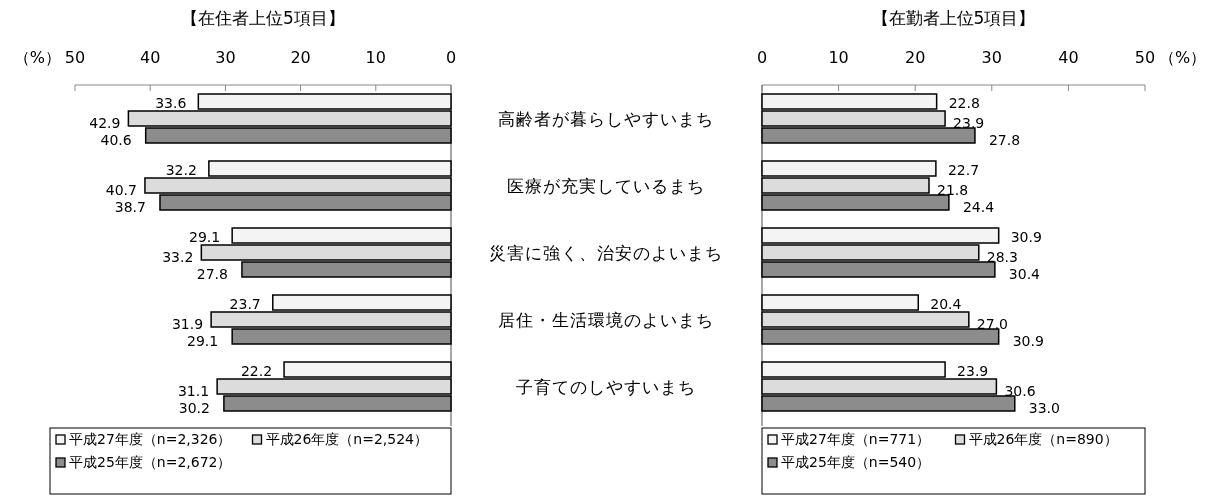 Image resolution: width=1216 pixels, height=498 pixels. What do you see at coordinates (856, 439) in the screenshot?
I see `legend-label: 平成27年度（n=771）` at bounding box center [856, 439].